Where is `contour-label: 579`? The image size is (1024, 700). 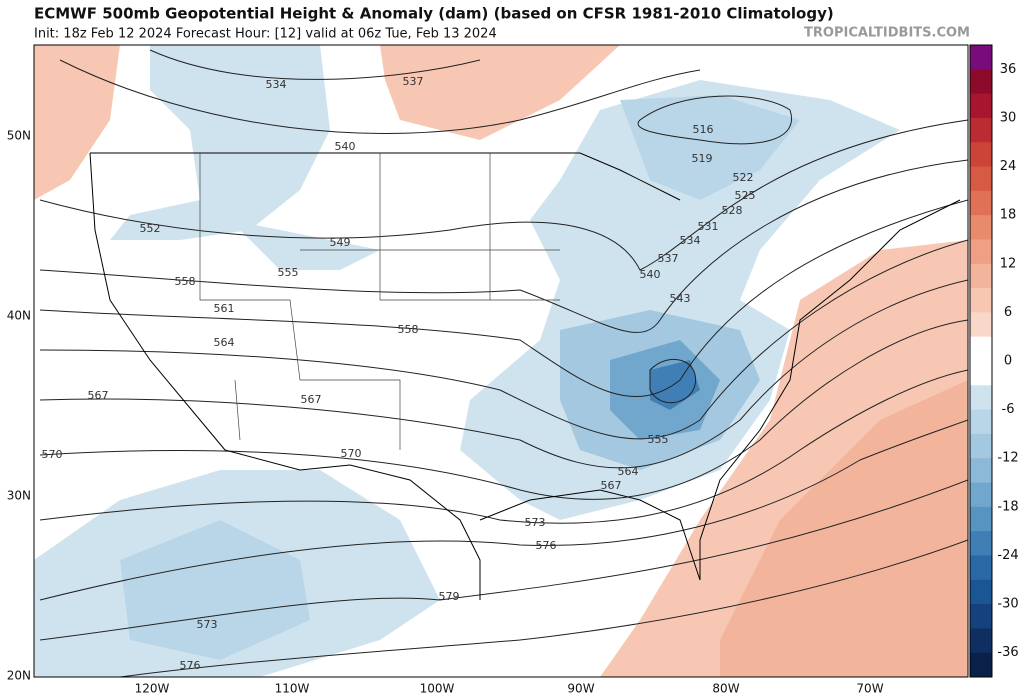 contour-label: 579 is located at coordinates (449, 596).